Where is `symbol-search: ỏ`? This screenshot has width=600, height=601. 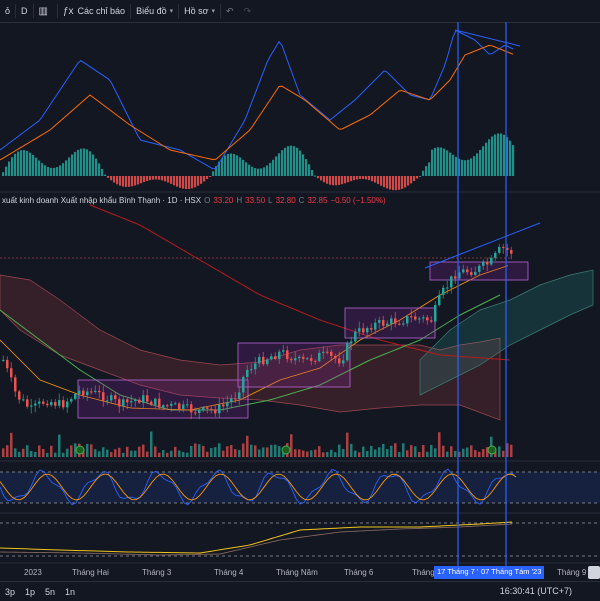
symbol-search: ỏ is located at coordinates (7, 11).